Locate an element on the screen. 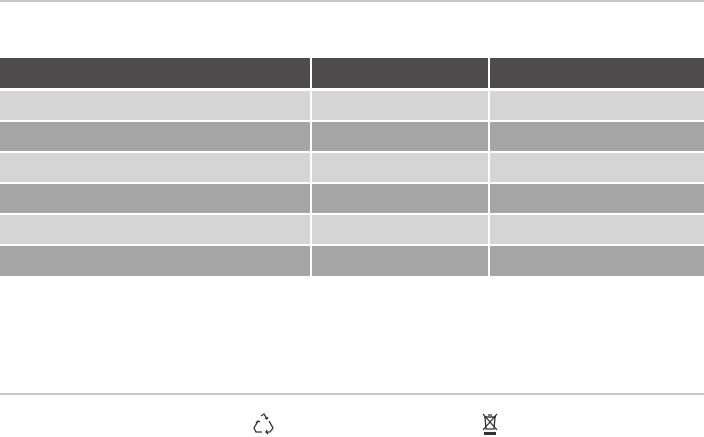  top-rule is located at coordinates (352, 1).